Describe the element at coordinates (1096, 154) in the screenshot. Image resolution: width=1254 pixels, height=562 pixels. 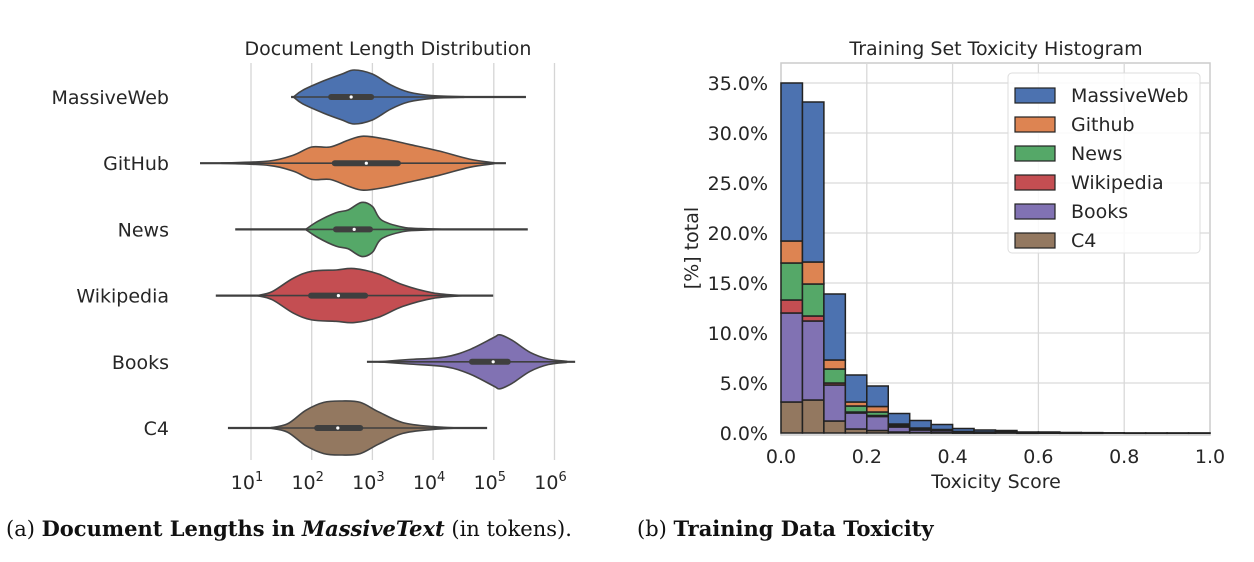
I see `legend-label: News` at that location.